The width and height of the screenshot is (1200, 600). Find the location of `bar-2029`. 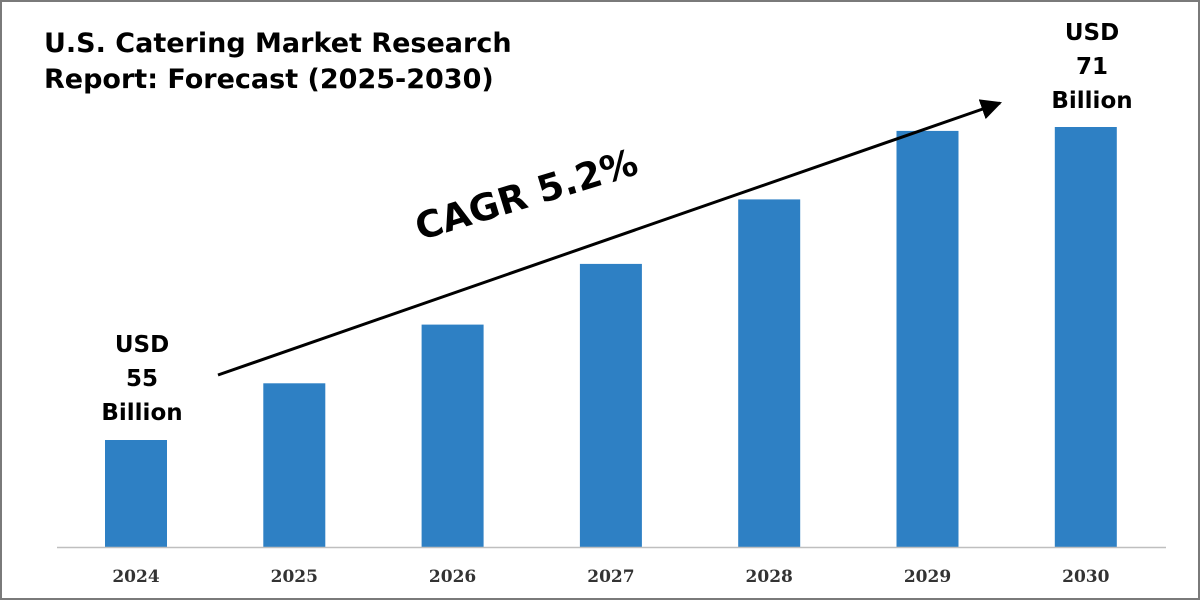

bar-2029 is located at coordinates (927, 338).